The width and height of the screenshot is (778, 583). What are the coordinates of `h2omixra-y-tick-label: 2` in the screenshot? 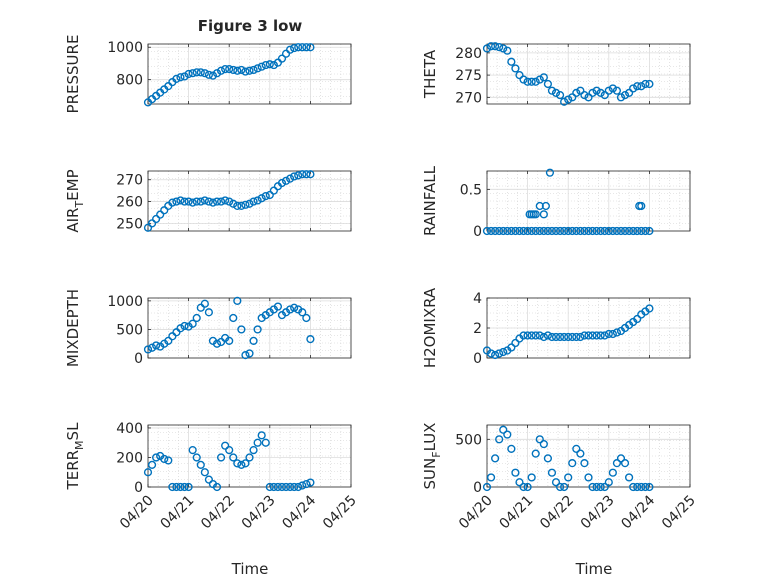 It's located at (477, 329).